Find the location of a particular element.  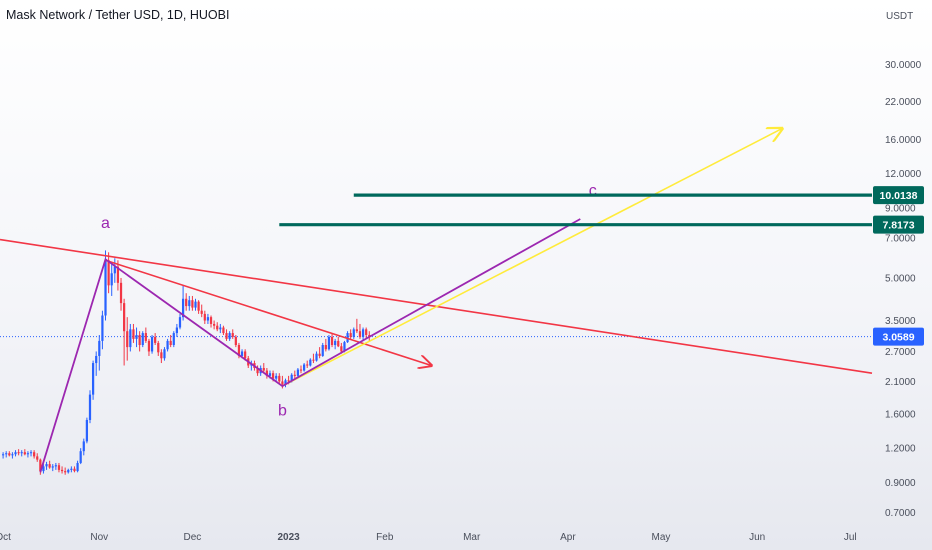

price-tick-label: 5.0000 is located at coordinates (900, 278).